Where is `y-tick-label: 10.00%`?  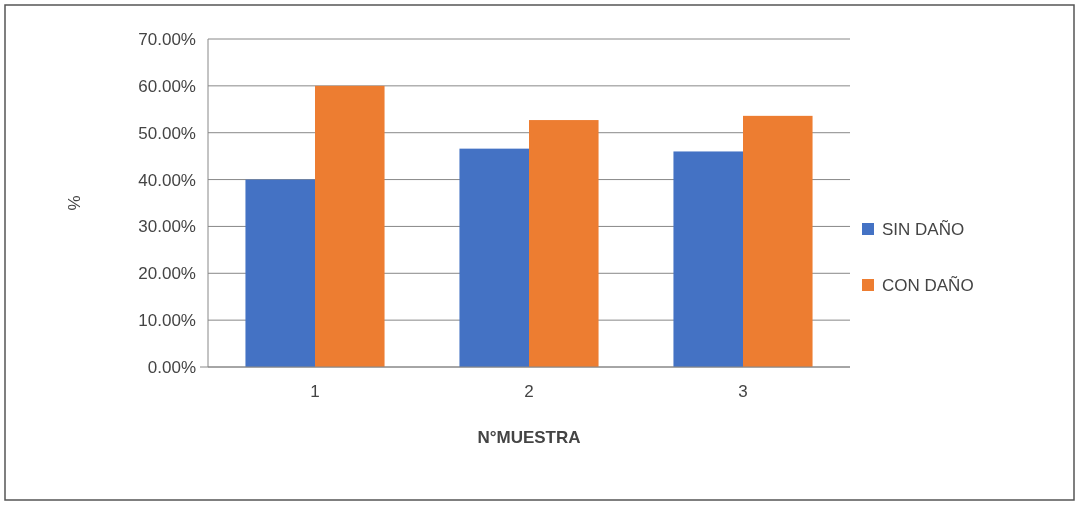
y-tick-label: 10.00% is located at coordinates (167, 321).